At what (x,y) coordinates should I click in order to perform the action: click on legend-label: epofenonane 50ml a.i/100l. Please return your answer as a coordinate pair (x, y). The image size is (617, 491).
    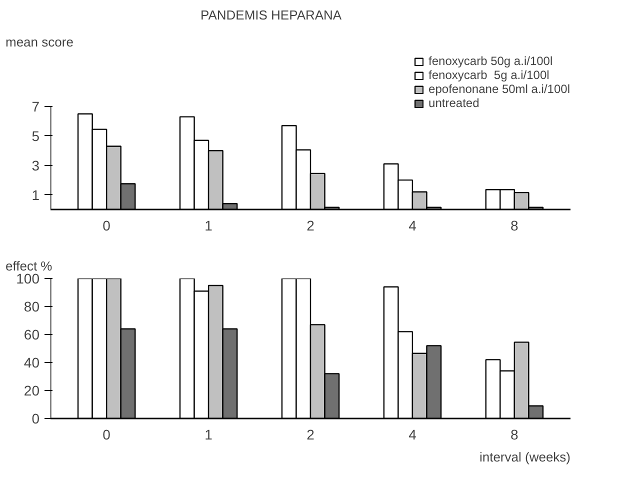
    Looking at the image, I should click on (499, 89).